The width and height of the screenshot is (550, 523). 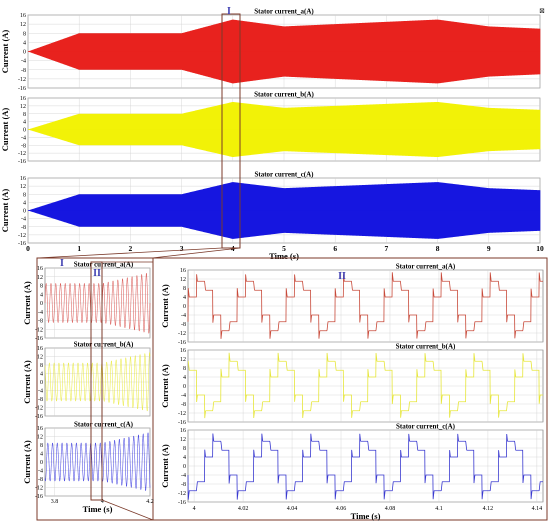 What do you see at coordinates (243, 509) in the screenshot?
I see `x-tick-label: 4.02` at bounding box center [243, 509].